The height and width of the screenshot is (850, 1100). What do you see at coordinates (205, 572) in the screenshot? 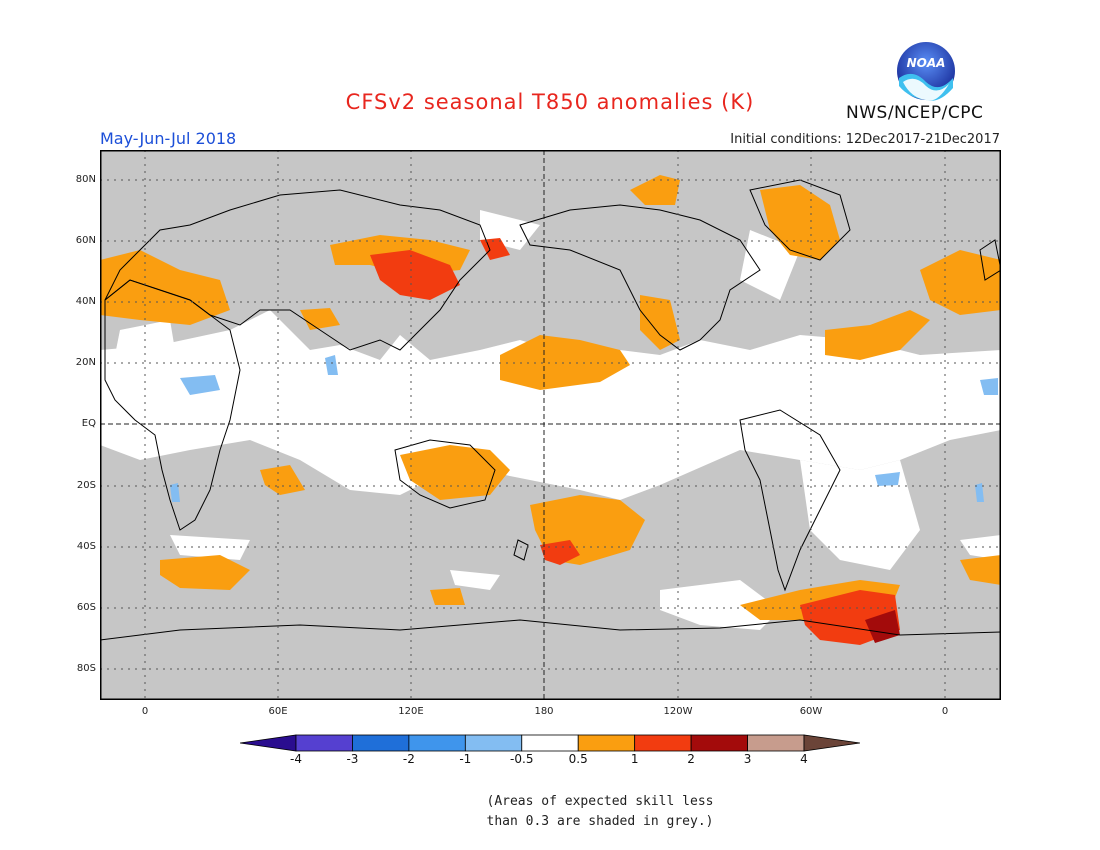
I see `warm-region-indian-south` at bounding box center [205, 572].